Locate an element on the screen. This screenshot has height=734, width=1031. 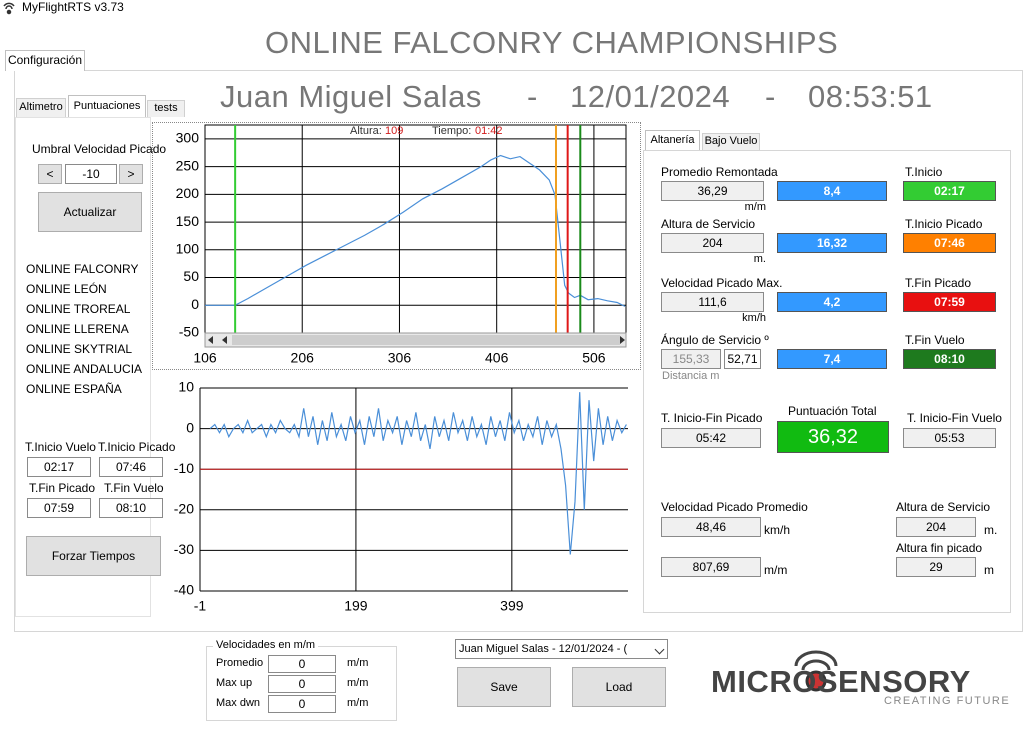
x-tick-label: 399 is located at coordinates (512, 606).